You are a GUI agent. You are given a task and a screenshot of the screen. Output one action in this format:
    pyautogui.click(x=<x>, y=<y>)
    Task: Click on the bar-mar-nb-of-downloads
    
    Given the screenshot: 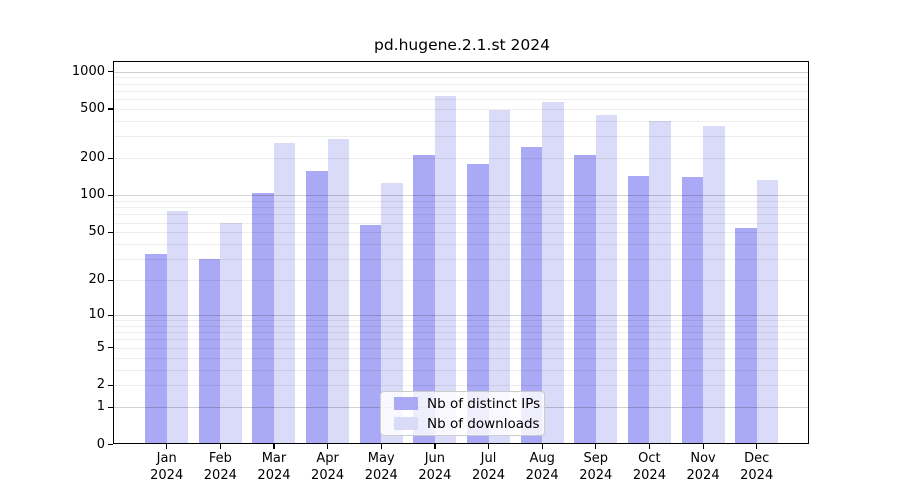 What is the action you would take?
    pyautogui.click(x=284, y=293)
    